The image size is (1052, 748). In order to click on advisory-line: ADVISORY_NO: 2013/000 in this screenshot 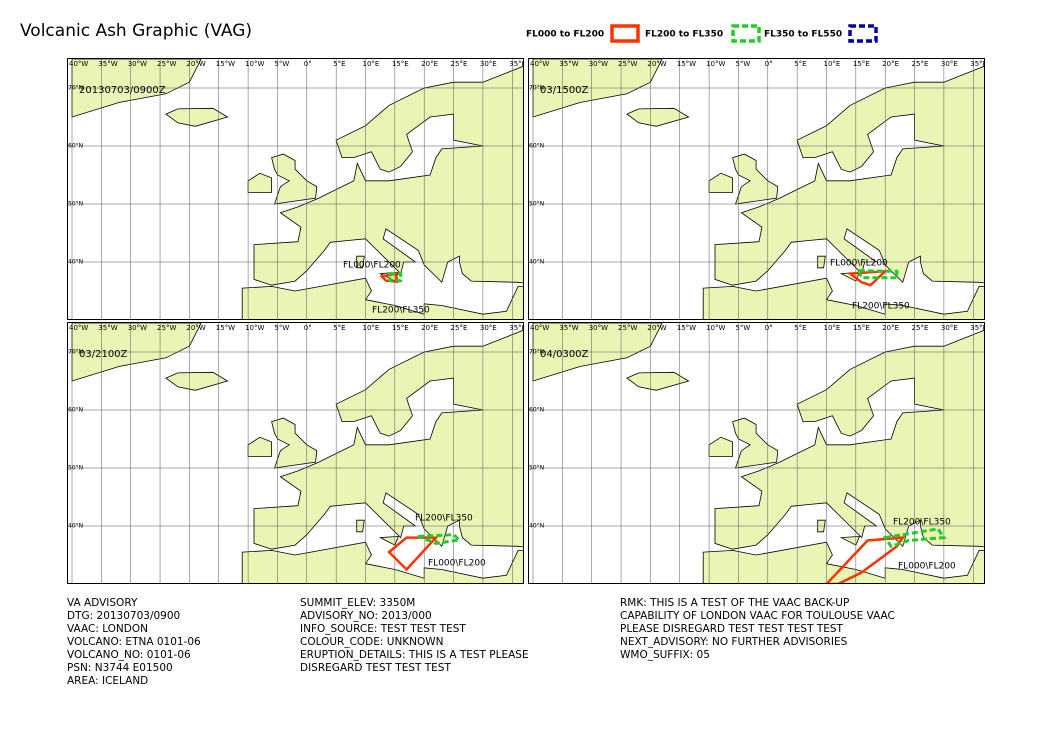, I will do `click(366, 616)`.